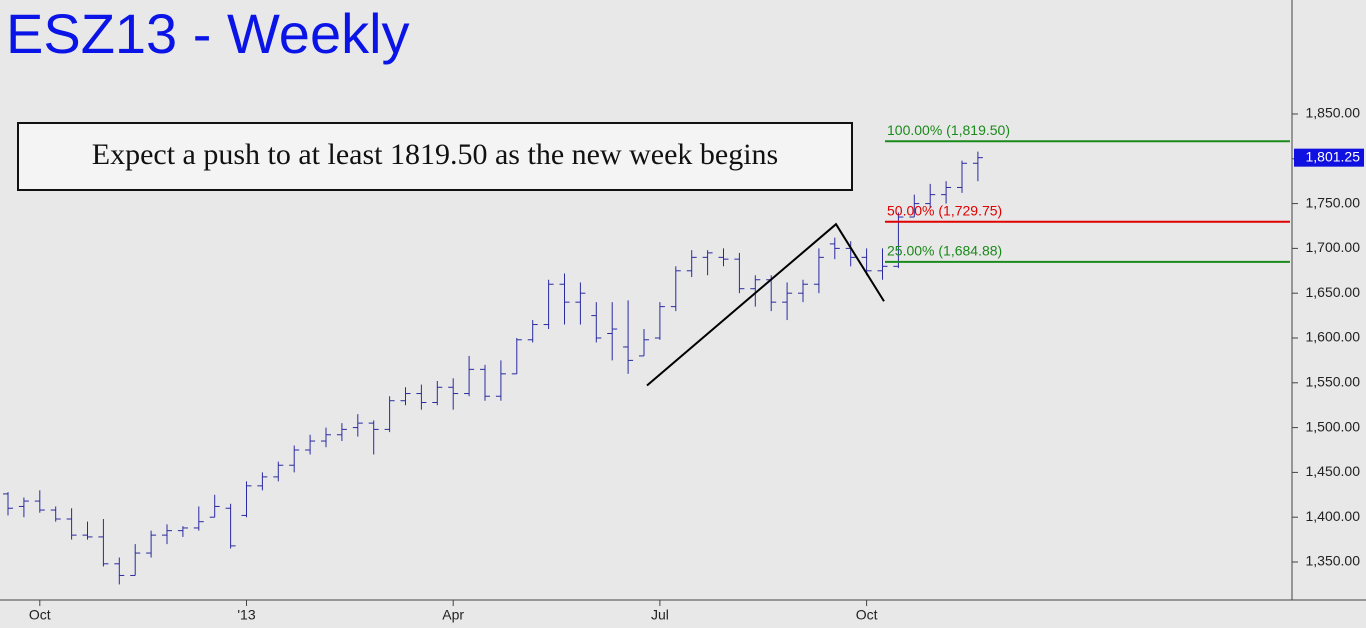  Describe the element at coordinates (1333, 516) in the screenshot. I see `y-tick-label: 1,400.00` at that location.